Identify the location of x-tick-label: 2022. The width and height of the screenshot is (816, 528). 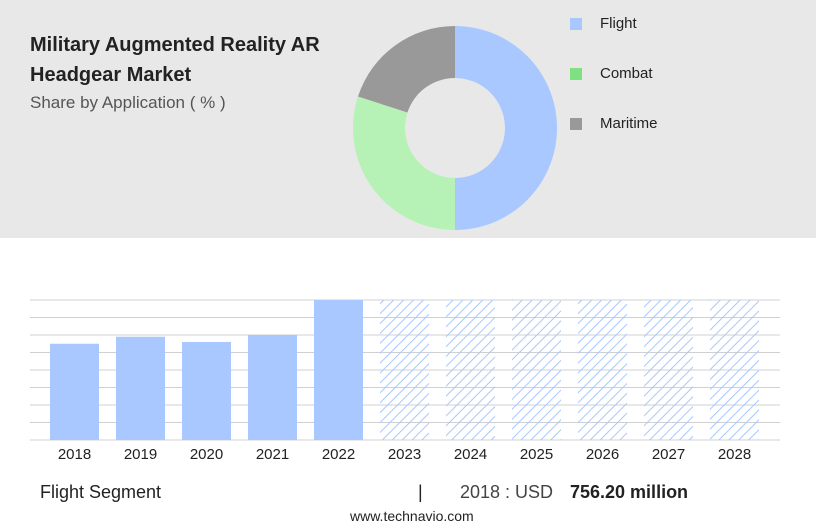
(338, 454).